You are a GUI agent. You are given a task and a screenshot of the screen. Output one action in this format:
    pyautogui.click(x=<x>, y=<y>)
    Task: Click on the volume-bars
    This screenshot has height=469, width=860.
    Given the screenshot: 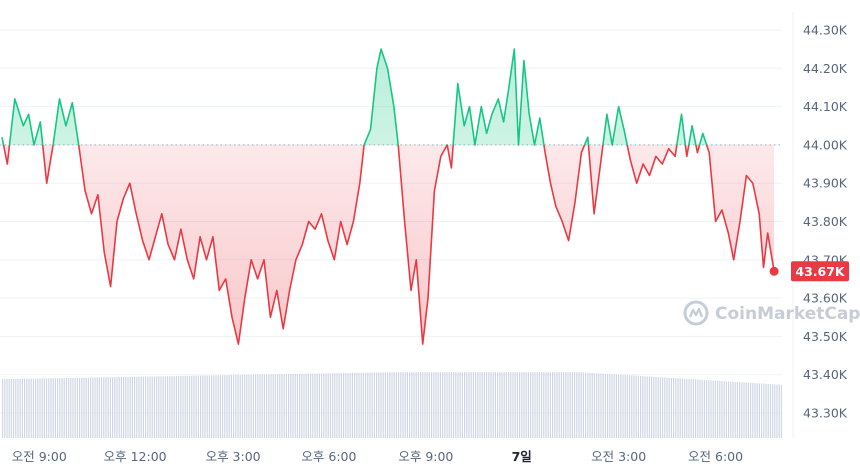 What is the action you would take?
    pyautogui.click(x=392, y=405)
    